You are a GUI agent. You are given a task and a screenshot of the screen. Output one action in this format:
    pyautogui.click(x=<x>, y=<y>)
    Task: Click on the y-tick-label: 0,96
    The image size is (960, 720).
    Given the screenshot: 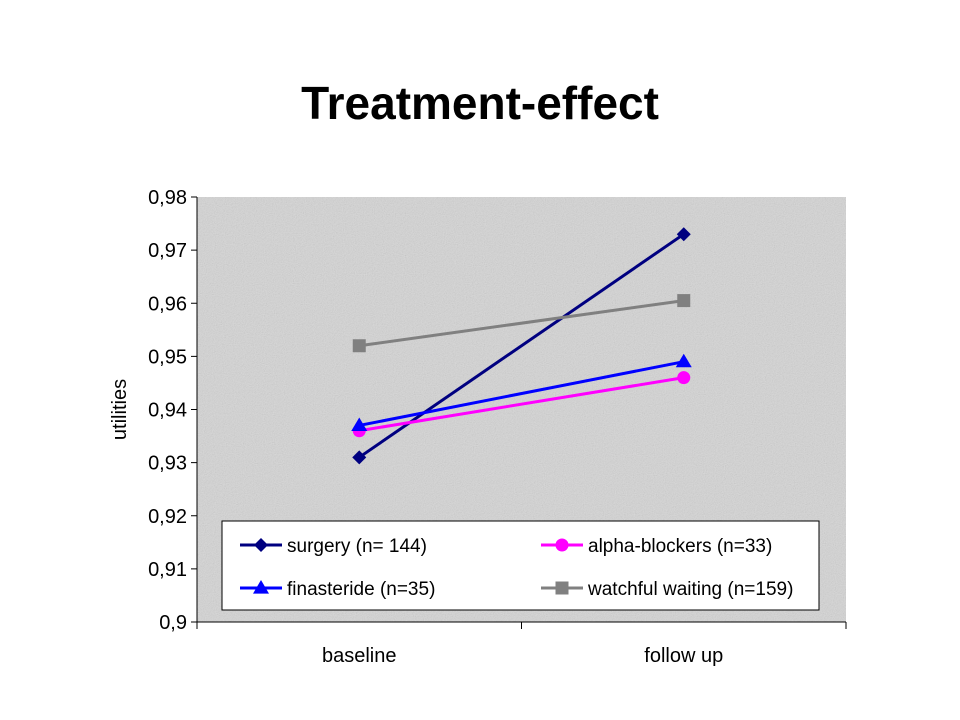 What is the action you would take?
    pyautogui.click(x=167, y=304)
    